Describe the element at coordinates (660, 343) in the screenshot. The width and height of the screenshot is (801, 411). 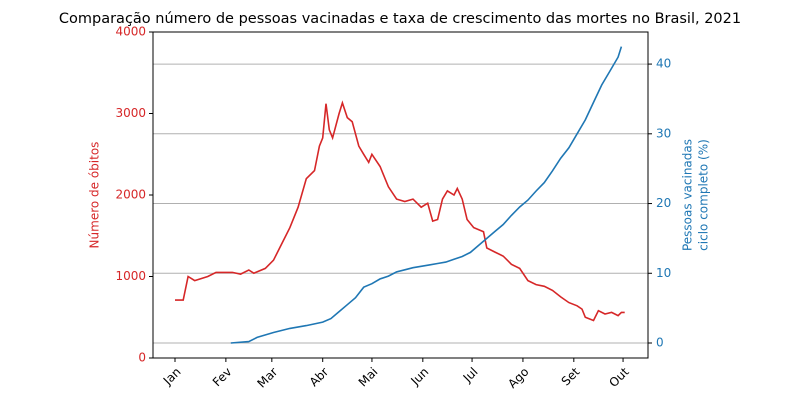
I see `y2-tick-label: 0` at that location.